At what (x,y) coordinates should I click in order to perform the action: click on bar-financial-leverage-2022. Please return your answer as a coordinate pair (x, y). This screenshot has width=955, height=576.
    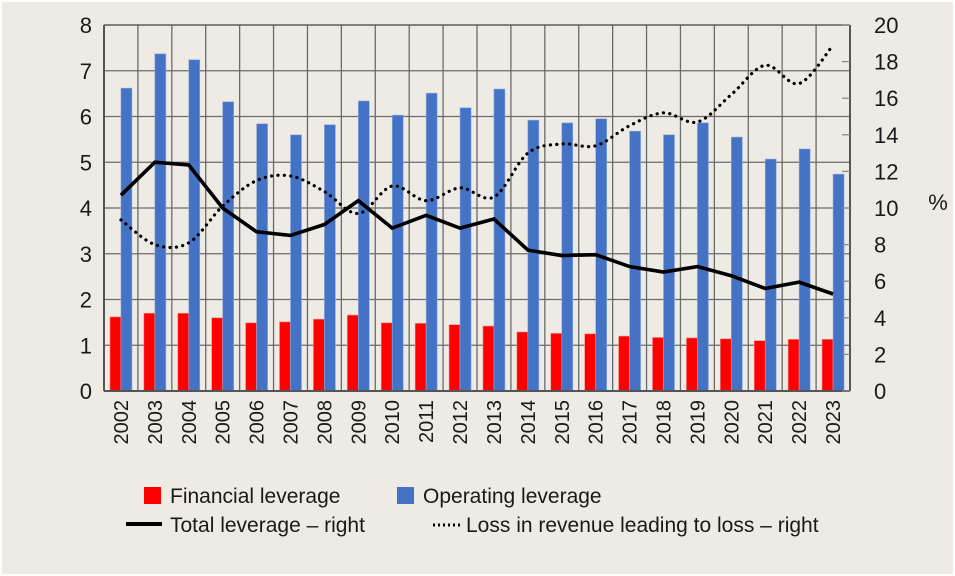
    Looking at the image, I should click on (793, 365).